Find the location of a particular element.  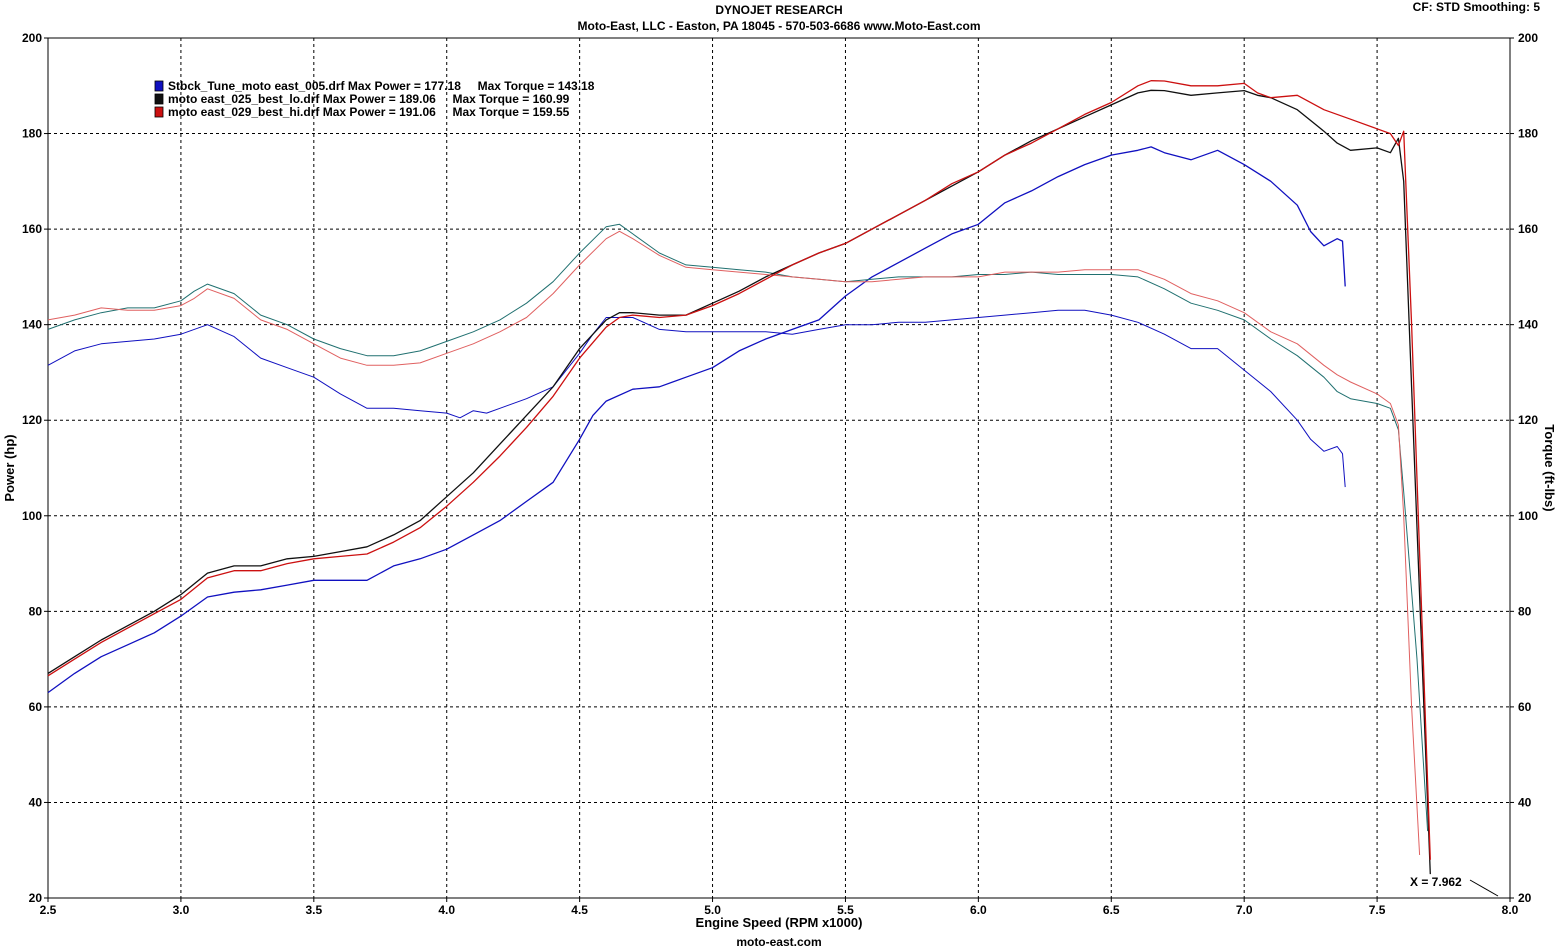

x-tick-label: 2.5 is located at coordinates (48, 910).